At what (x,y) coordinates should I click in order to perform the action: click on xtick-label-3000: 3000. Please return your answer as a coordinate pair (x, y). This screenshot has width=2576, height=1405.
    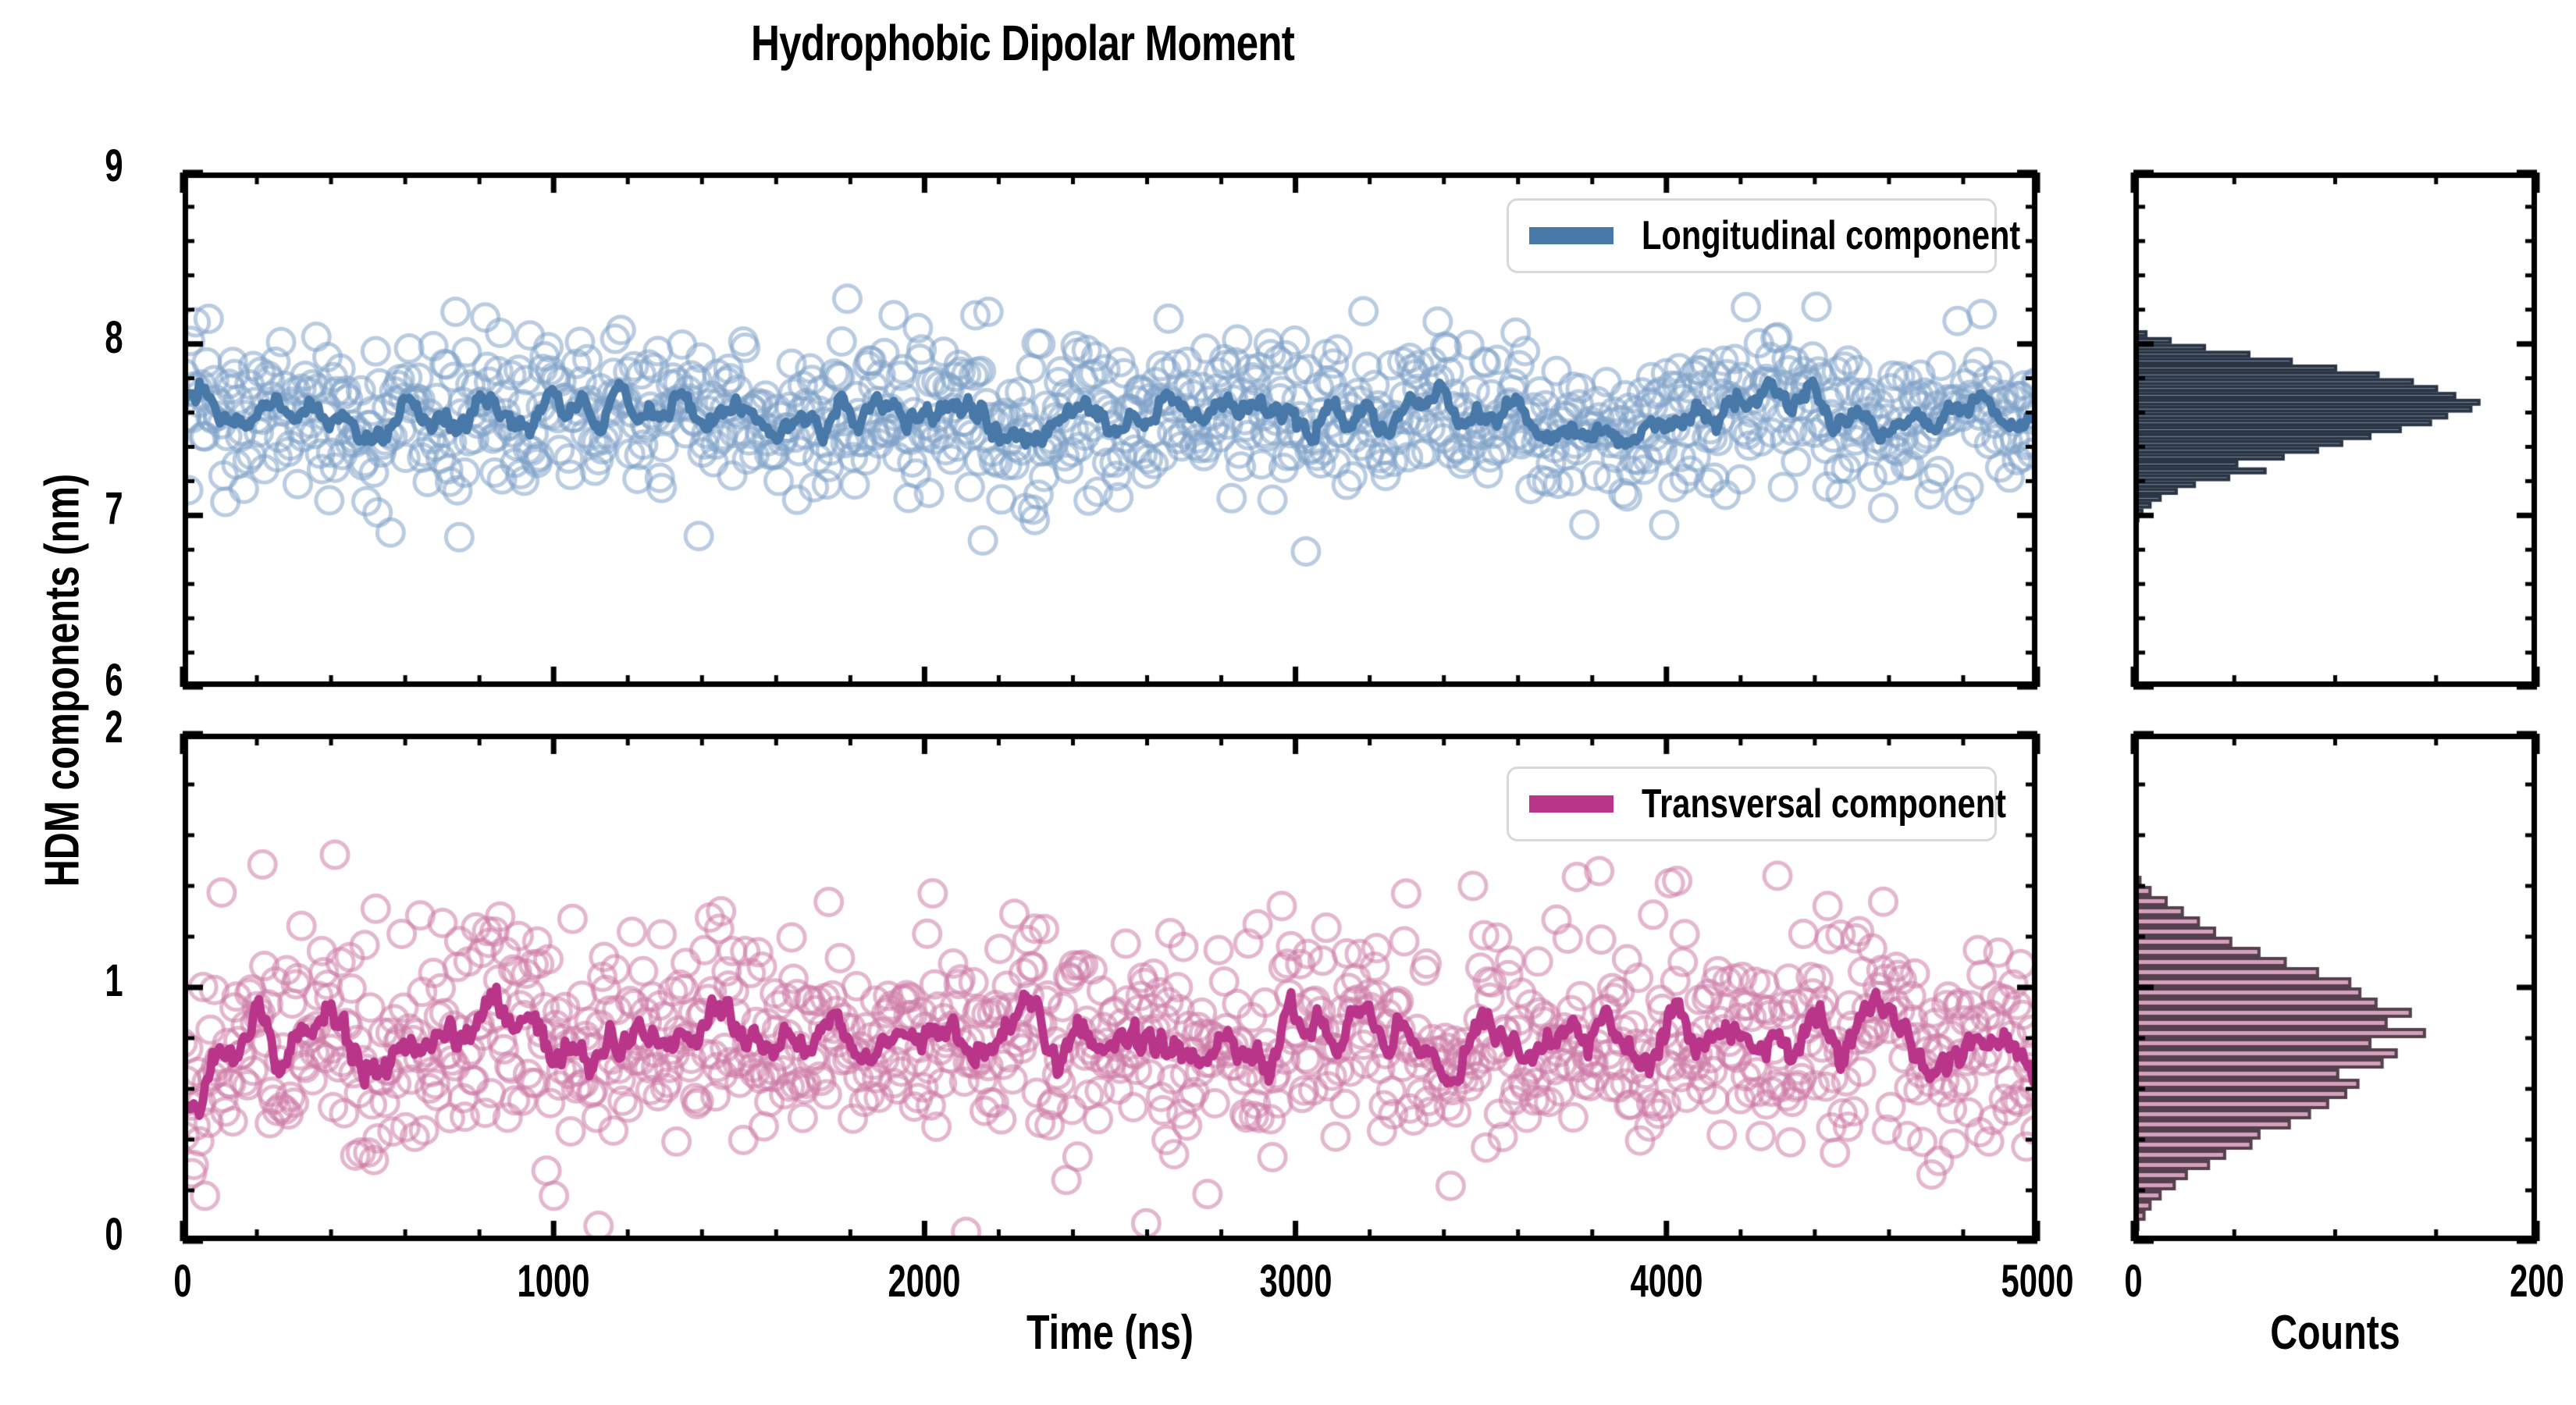
    Looking at the image, I should click on (1295, 1282).